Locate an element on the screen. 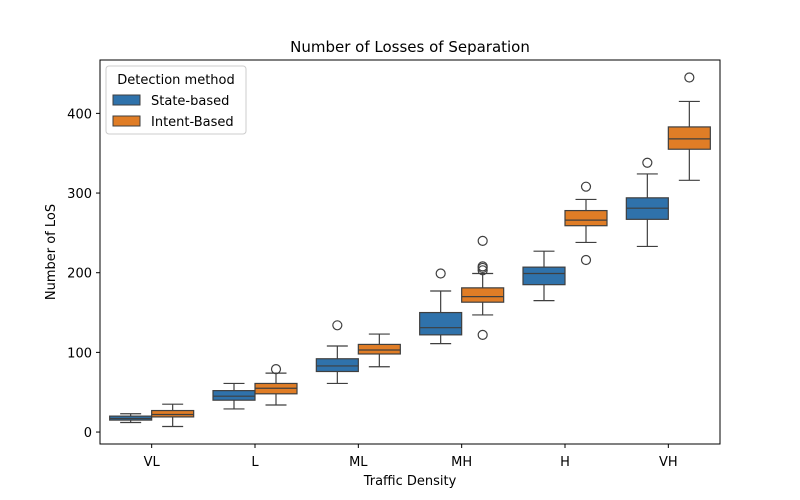 Image resolution: width=800 pixels, height=500 pixels. legend-entry: State-based is located at coordinates (170, 101).